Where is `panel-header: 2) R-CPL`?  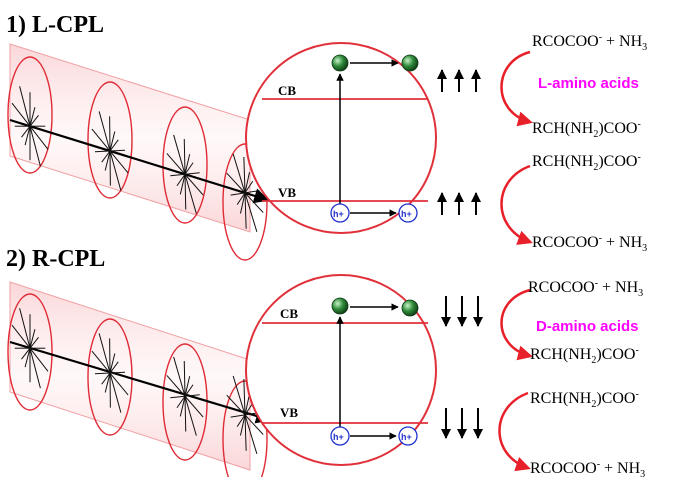
panel-header: 2) R-CPL is located at coordinates (55, 259).